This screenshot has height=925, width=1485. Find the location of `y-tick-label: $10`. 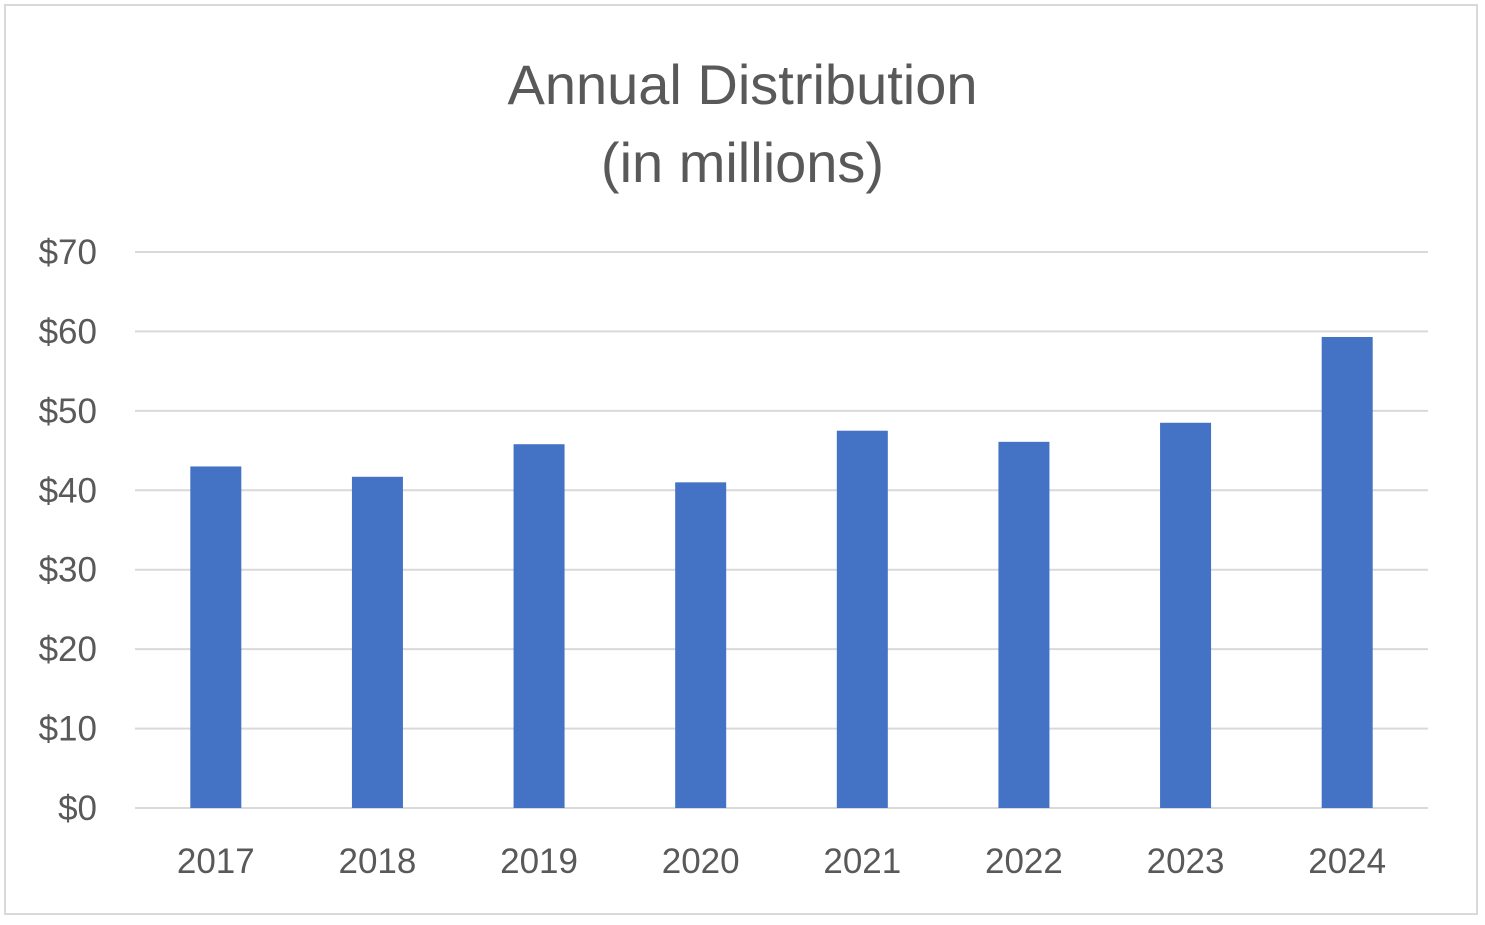

y-tick-label: $10 is located at coordinates (68, 729).